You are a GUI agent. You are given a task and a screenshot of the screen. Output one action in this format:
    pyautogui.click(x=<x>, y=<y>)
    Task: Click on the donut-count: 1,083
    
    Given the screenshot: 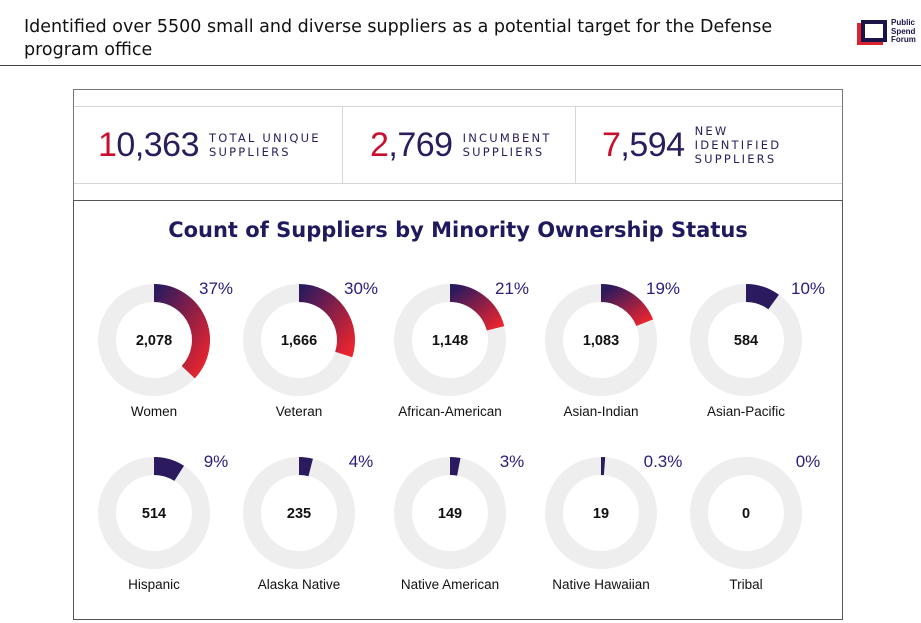 What is the action you would take?
    pyautogui.click(x=601, y=341)
    